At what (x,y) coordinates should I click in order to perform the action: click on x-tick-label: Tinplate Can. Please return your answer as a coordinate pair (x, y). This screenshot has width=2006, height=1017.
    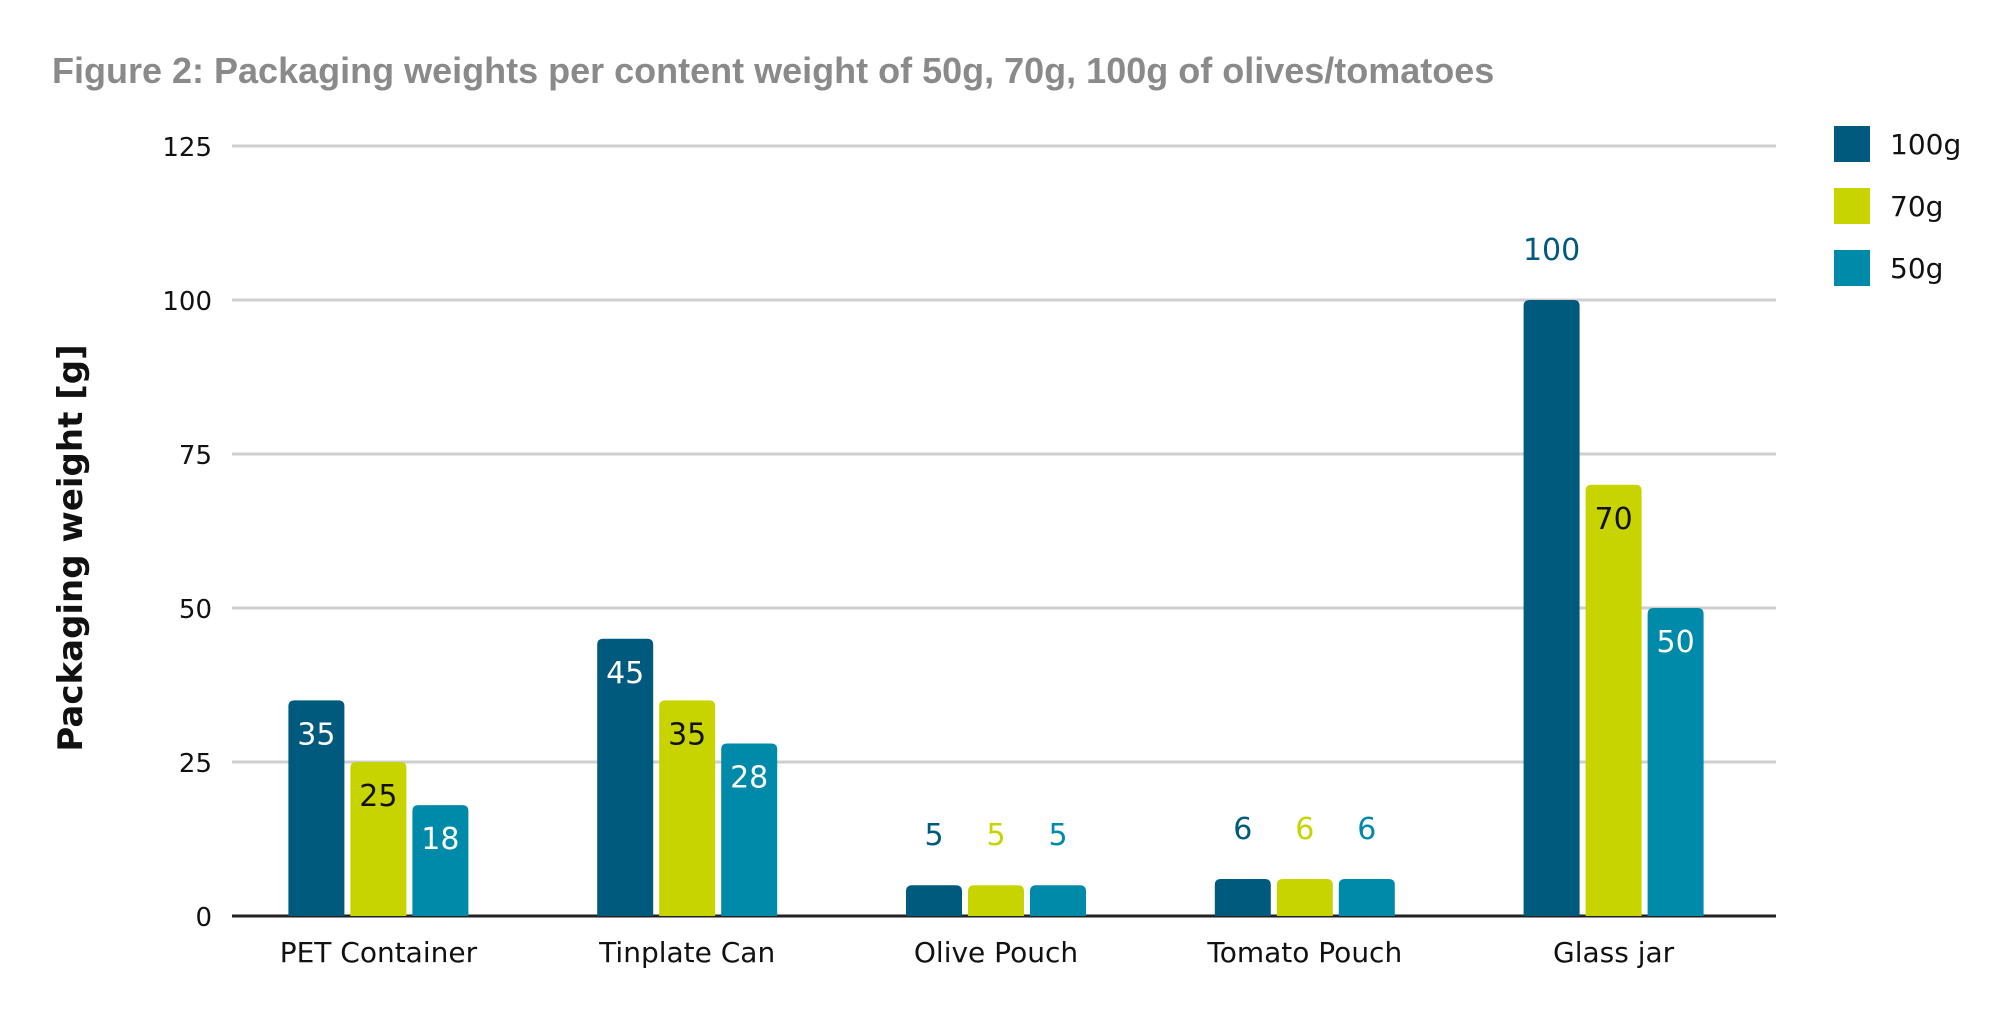
    Looking at the image, I should click on (686, 952).